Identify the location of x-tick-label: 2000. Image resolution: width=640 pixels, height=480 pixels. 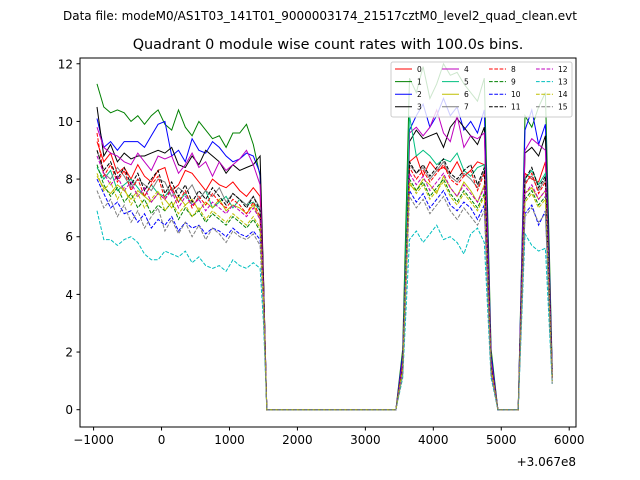
(297, 440).